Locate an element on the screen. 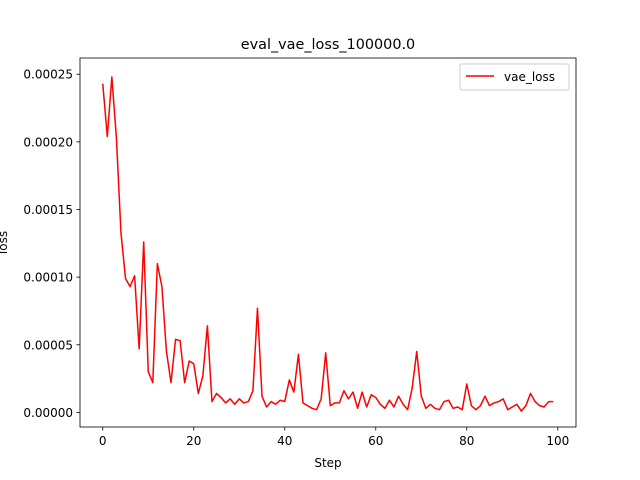  x-tick-label: 100 is located at coordinates (557, 441).